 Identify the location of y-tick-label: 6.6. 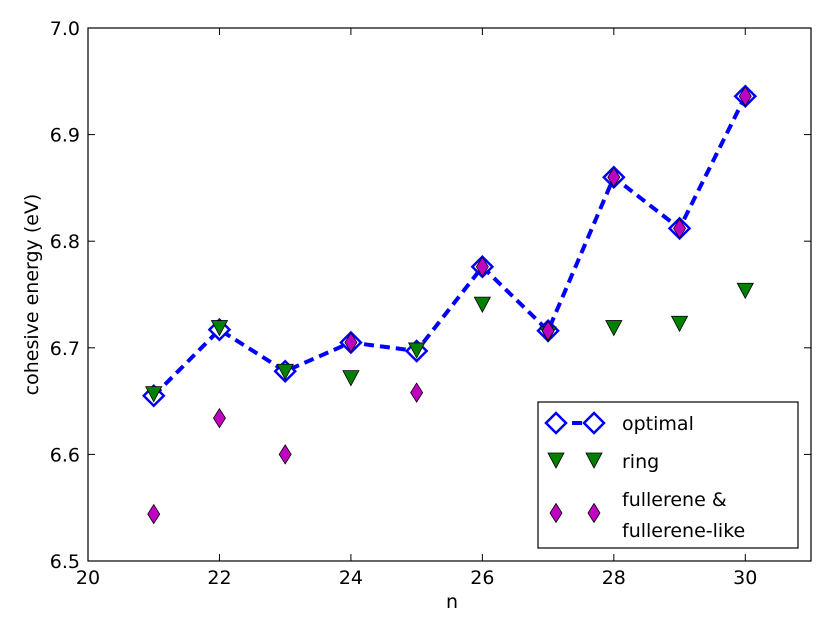
(65, 455).